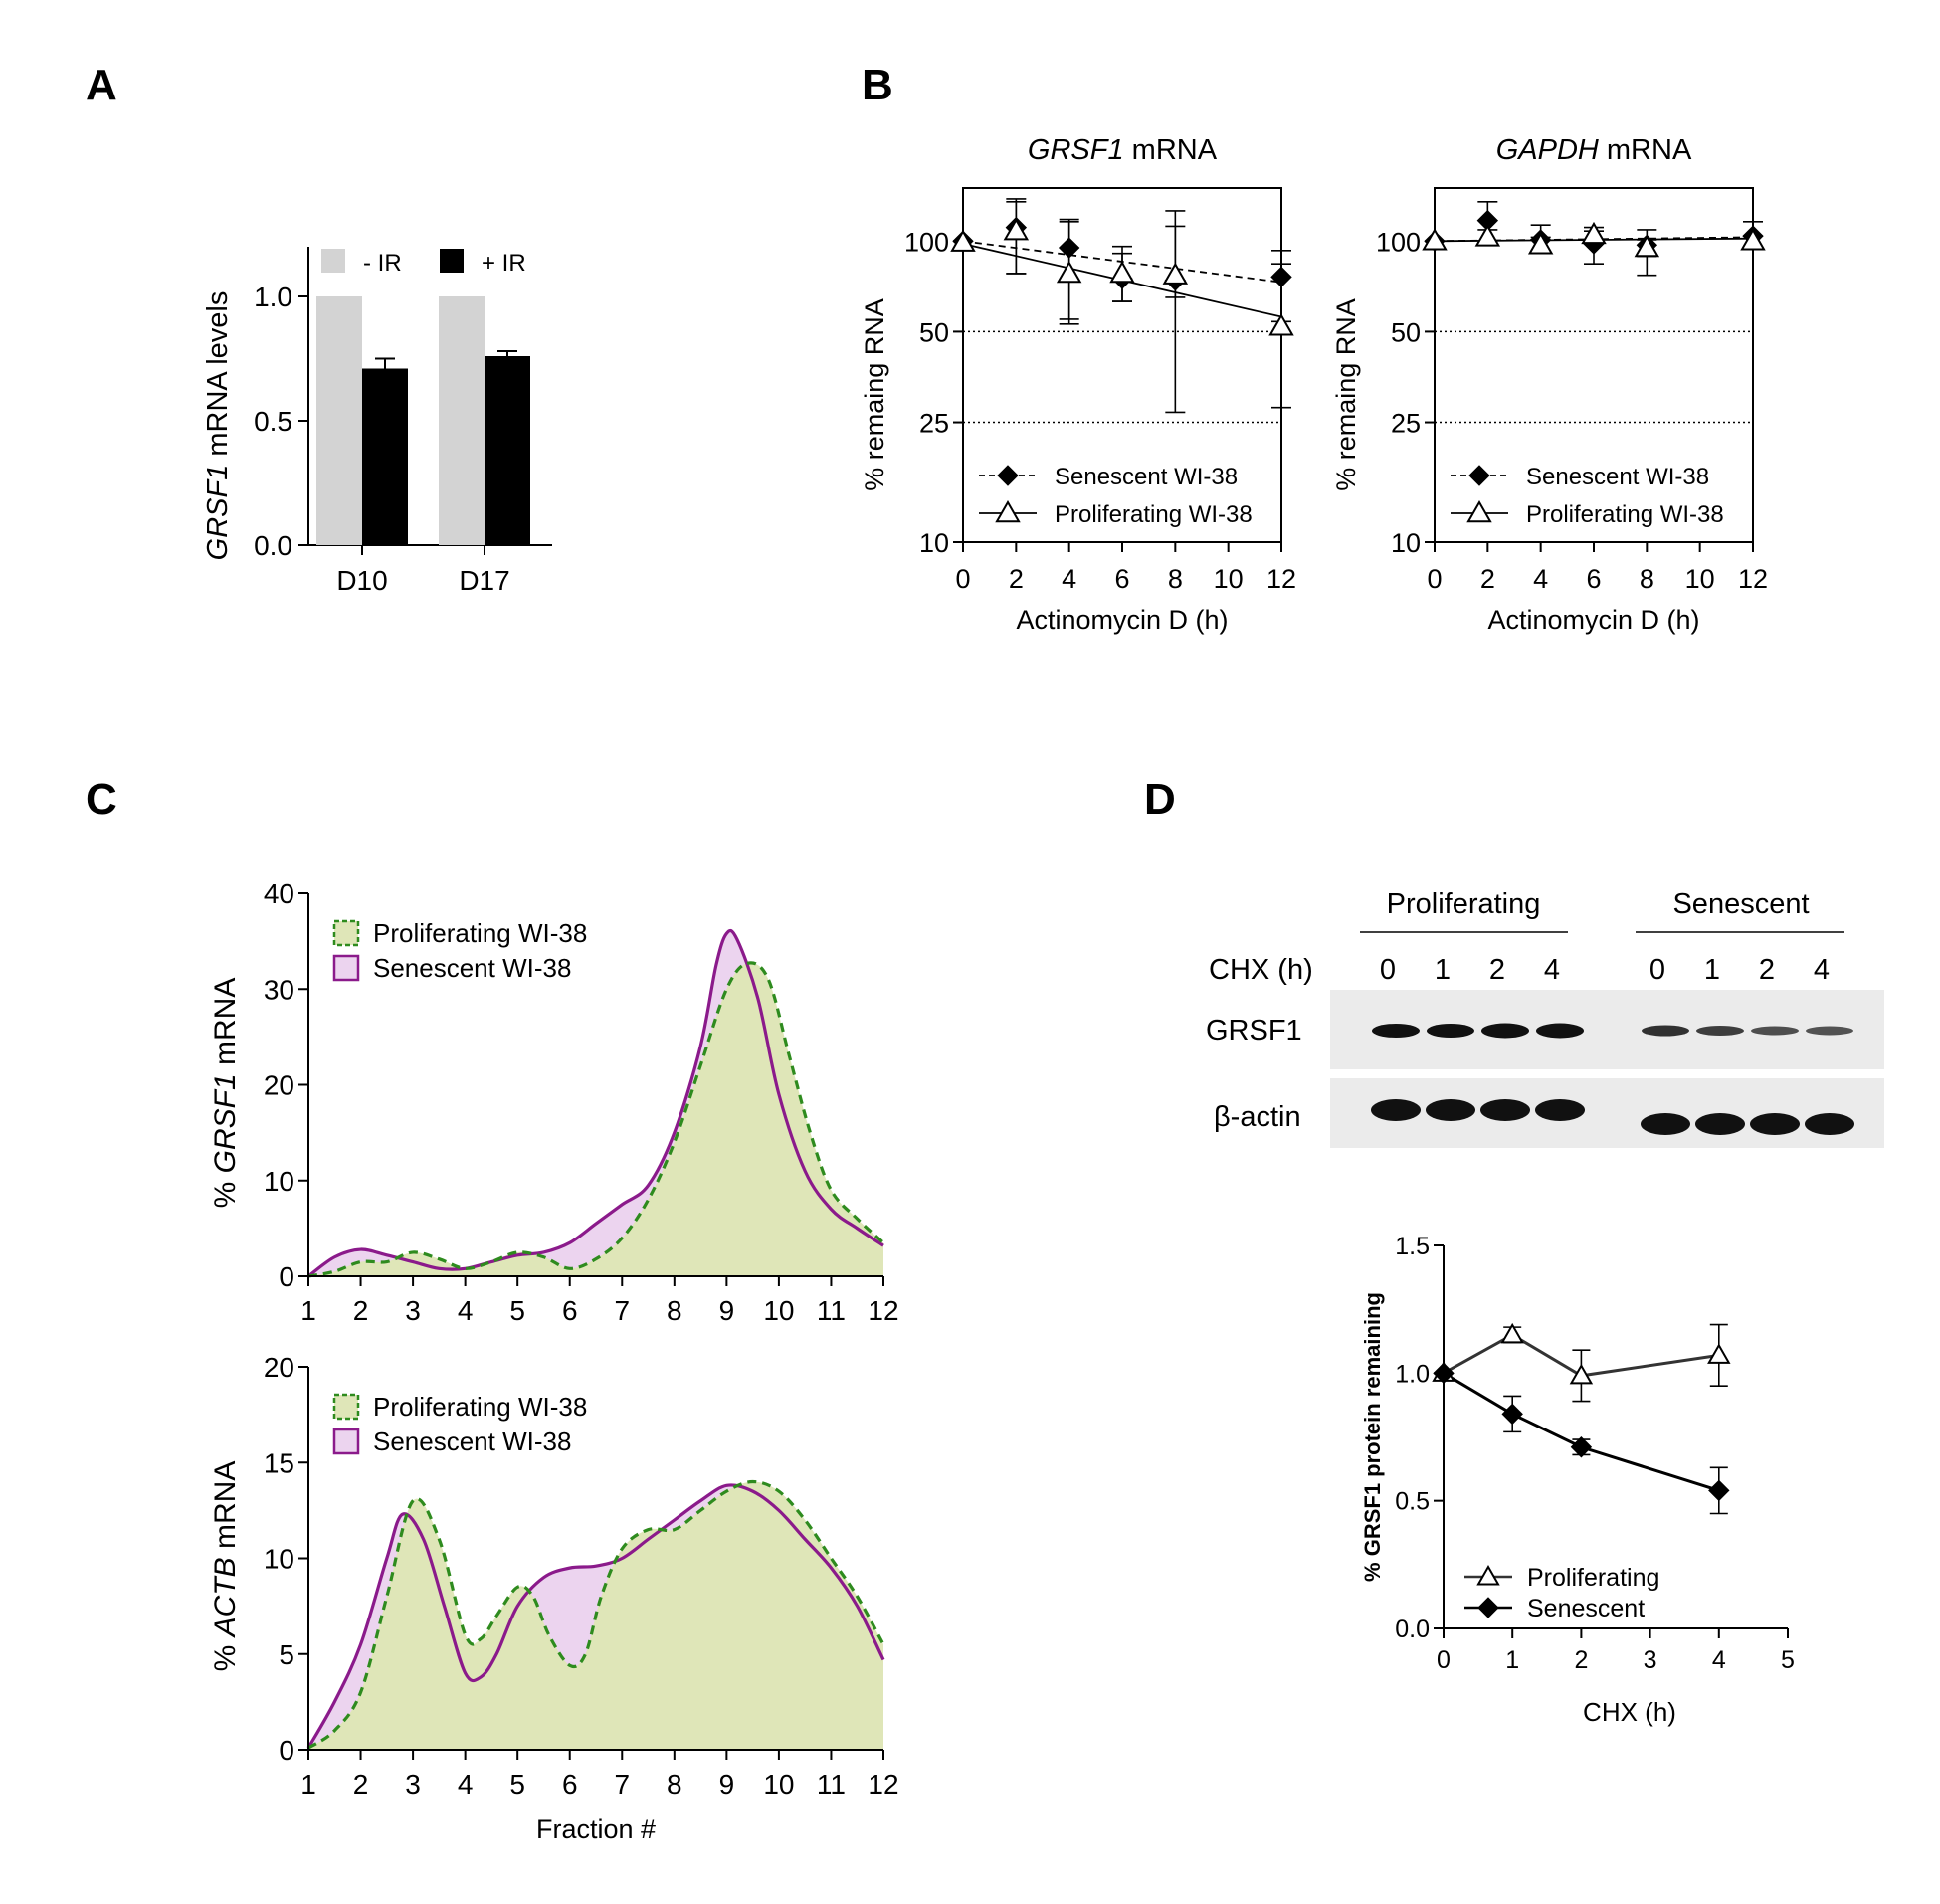 Image resolution: width=1940 pixels, height=1904 pixels. I want to click on b-x-tick-label: 12, so click(1753, 579).